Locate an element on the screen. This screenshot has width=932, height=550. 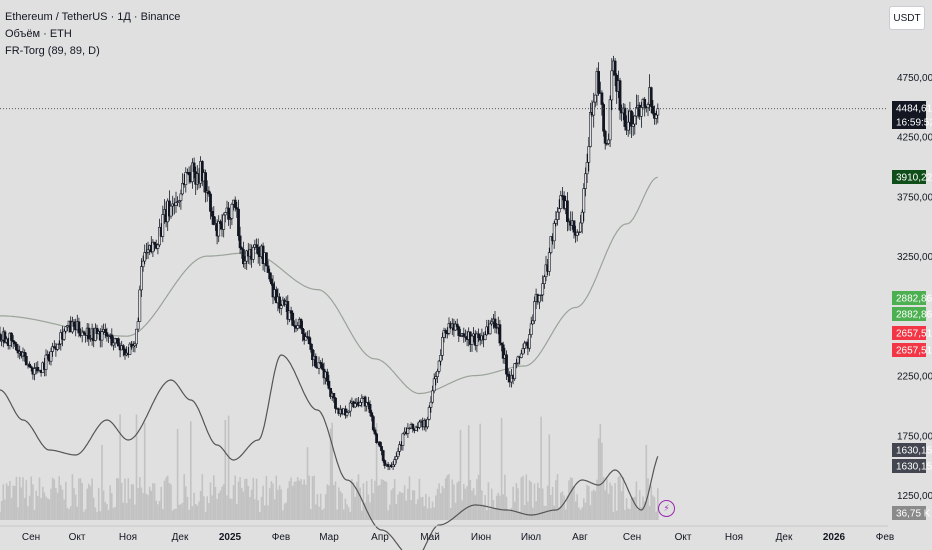
fr-torg-indicator-label: FR-Torg (89, 89, D) is located at coordinates (52, 51).